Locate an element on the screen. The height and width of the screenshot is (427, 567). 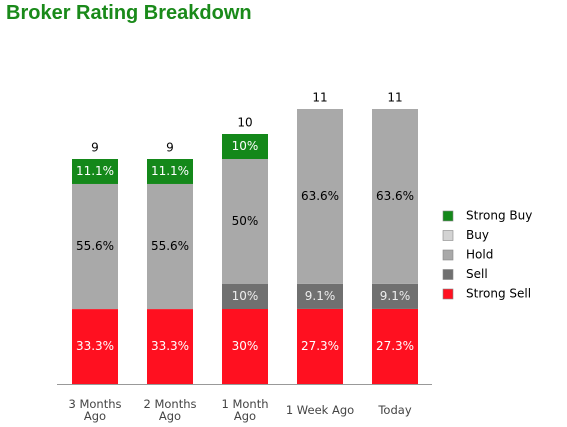
legend-label: Strong Sell is located at coordinates (498, 294).